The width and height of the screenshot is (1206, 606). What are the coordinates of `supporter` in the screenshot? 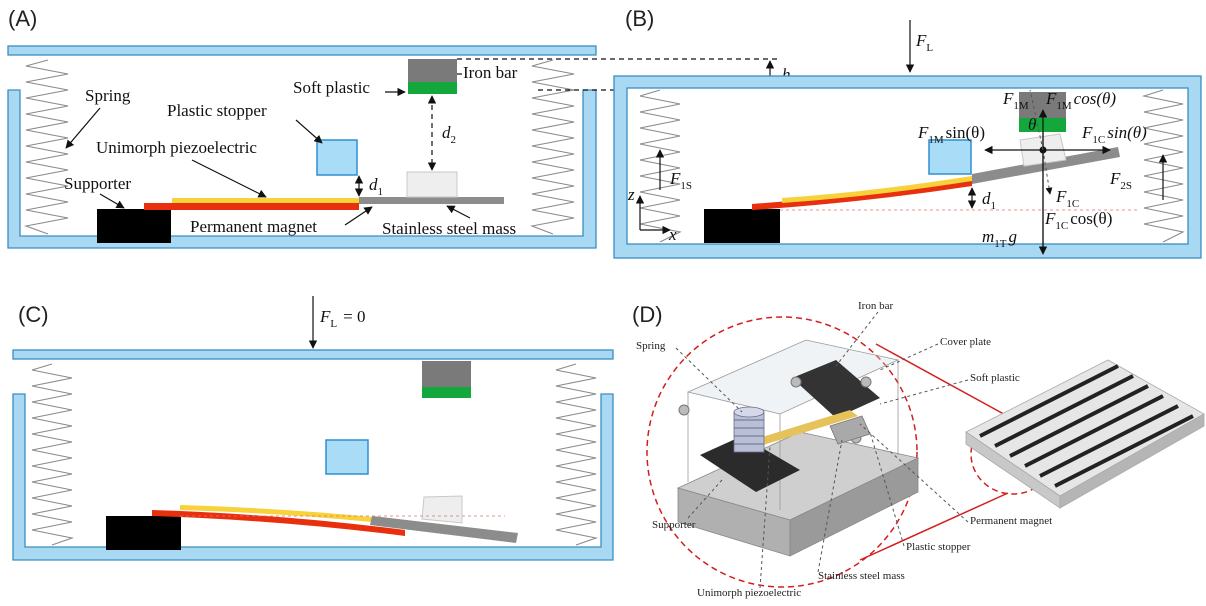 It's located at (134, 226).